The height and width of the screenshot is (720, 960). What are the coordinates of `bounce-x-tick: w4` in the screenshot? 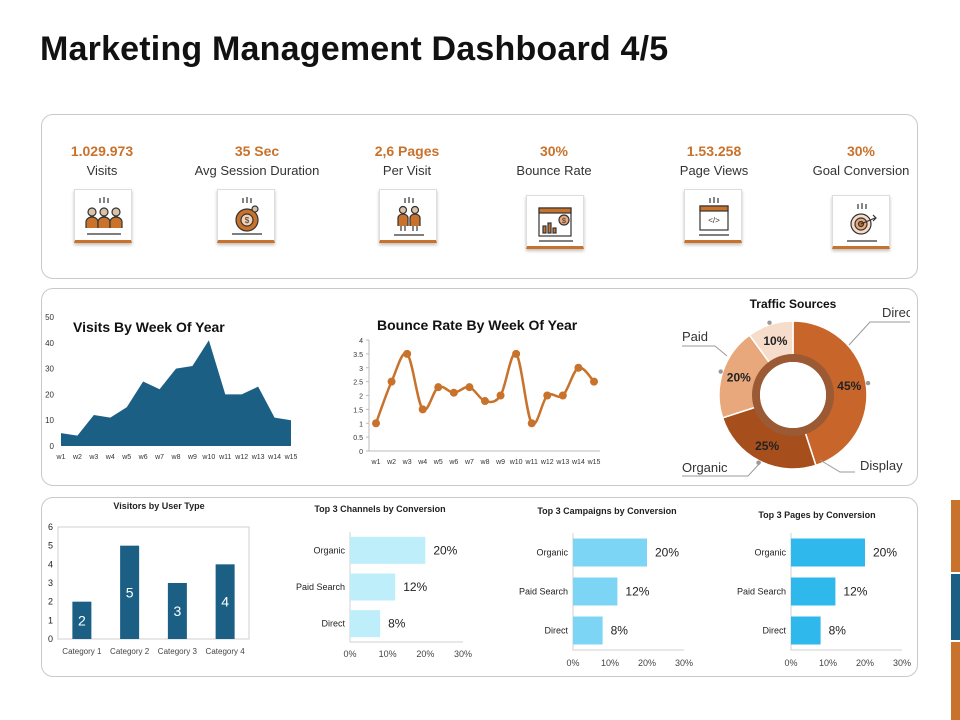 It's located at (422, 462).